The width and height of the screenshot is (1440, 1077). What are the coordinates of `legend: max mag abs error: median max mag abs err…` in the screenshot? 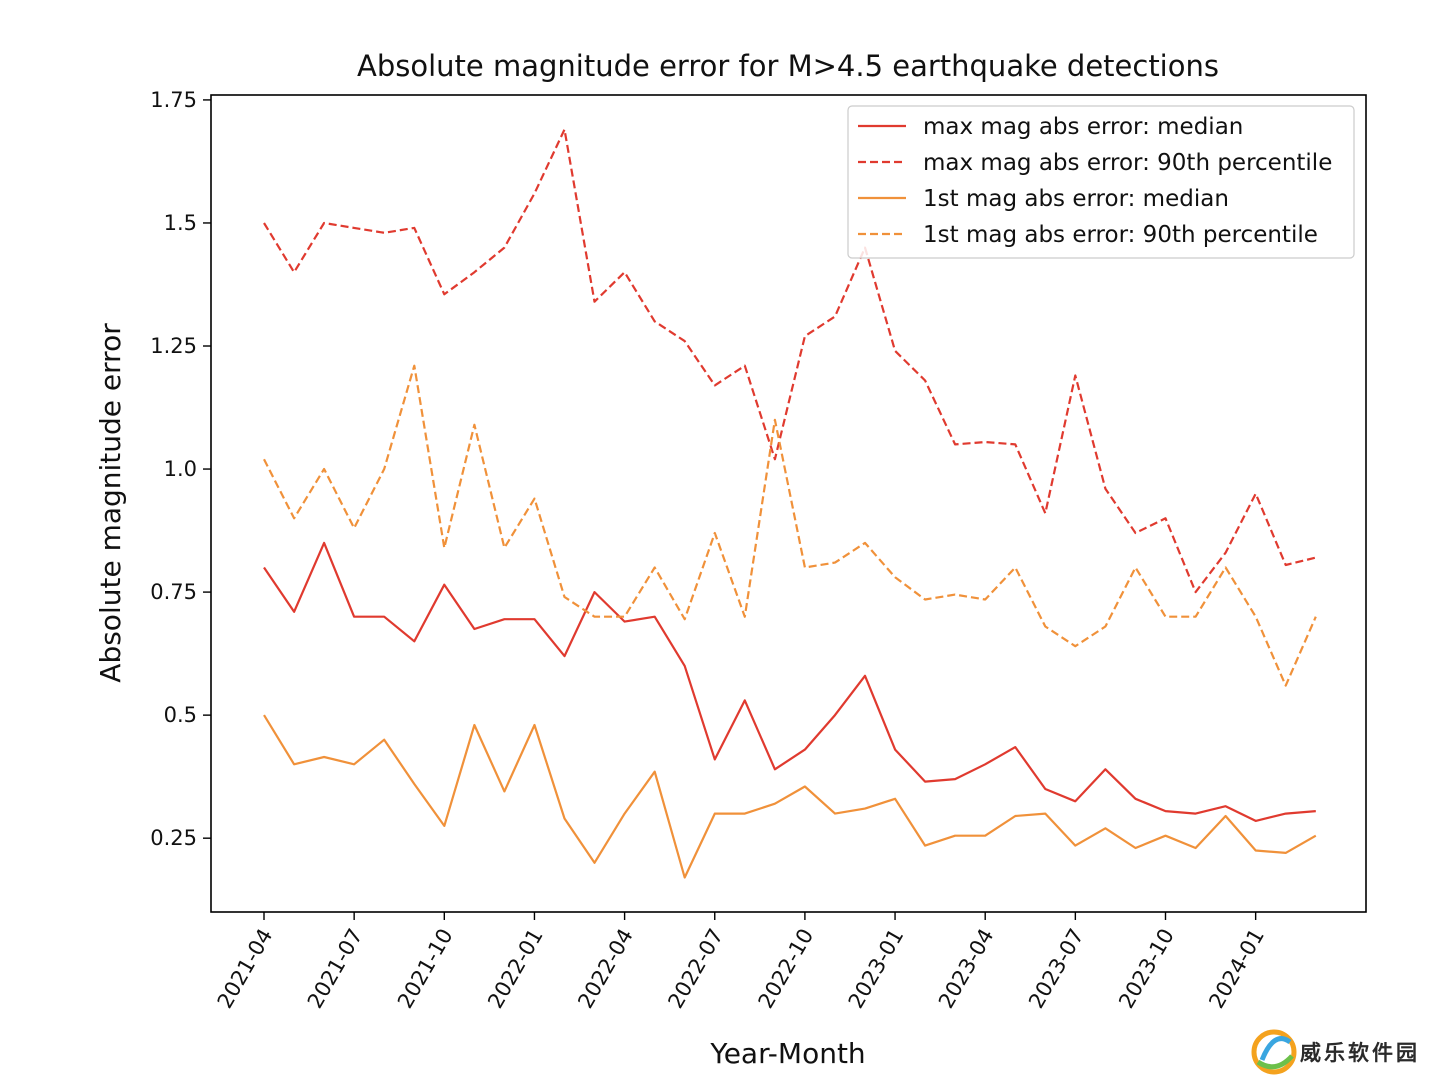 It's located at (1101, 182).